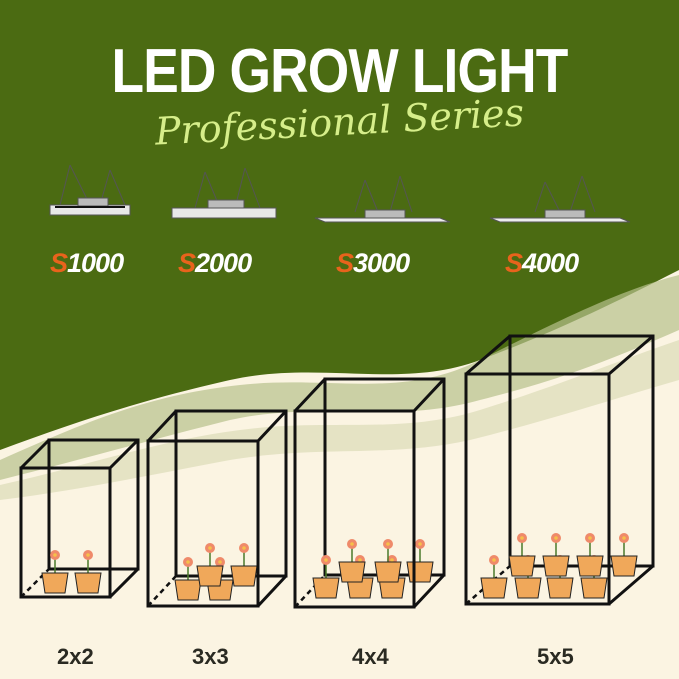 This screenshot has height=679, width=679. I want to click on model-number: 3000, so click(381, 263).